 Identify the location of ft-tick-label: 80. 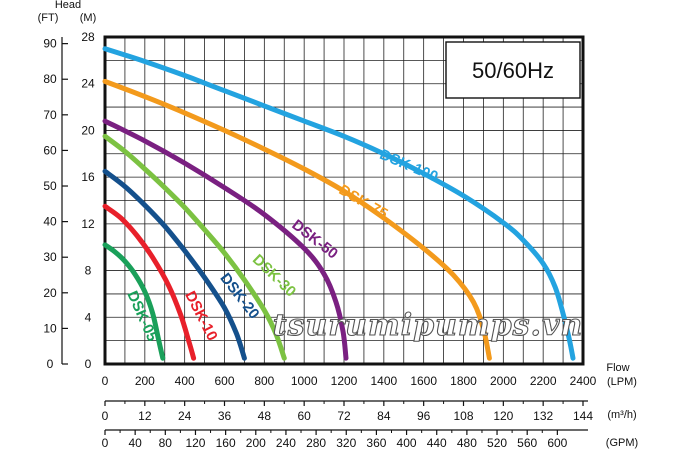
(50, 79).